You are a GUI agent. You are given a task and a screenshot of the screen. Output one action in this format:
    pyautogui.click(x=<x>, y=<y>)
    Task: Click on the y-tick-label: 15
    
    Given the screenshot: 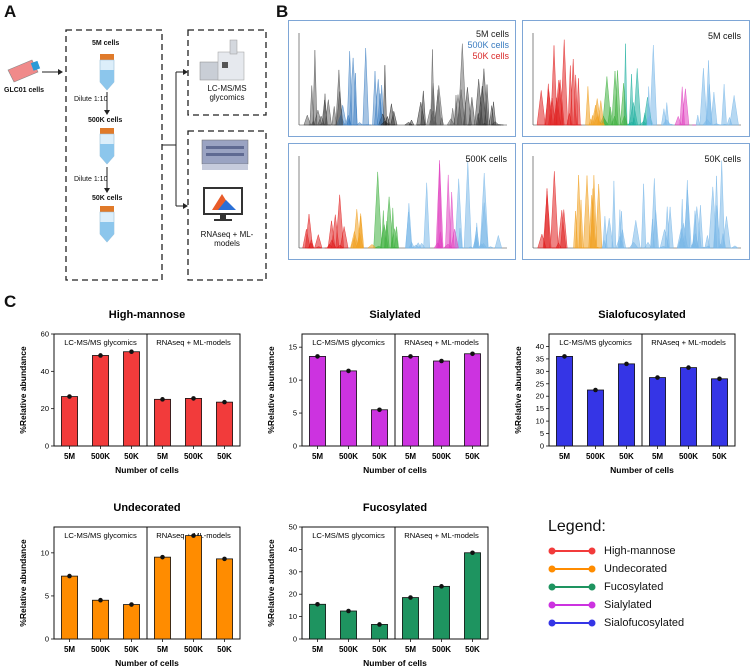 What is the action you would take?
    pyautogui.click(x=293, y=347)
    